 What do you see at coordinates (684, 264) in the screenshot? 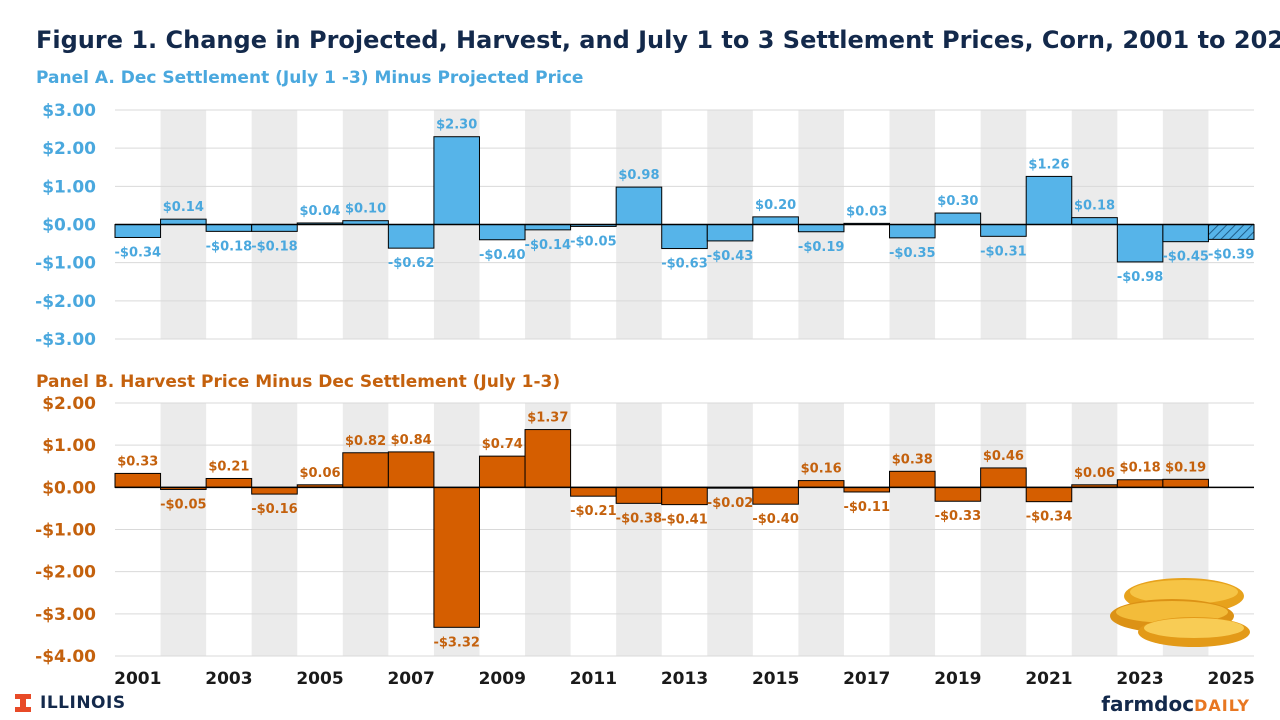
I see `data-label-2013: -$0.63` at bounding box center [684, 264].